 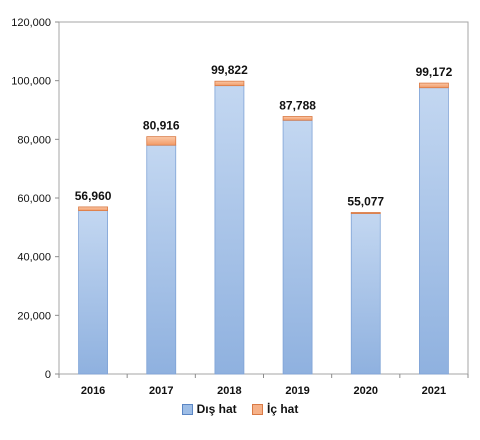 I want to click on y-tick-label: 0, so click(x=48, y=375).